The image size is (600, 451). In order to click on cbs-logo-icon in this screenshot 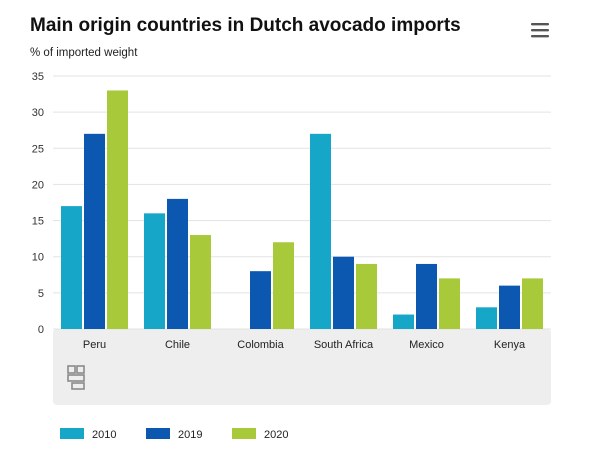, I will do `click(76, 377)`.